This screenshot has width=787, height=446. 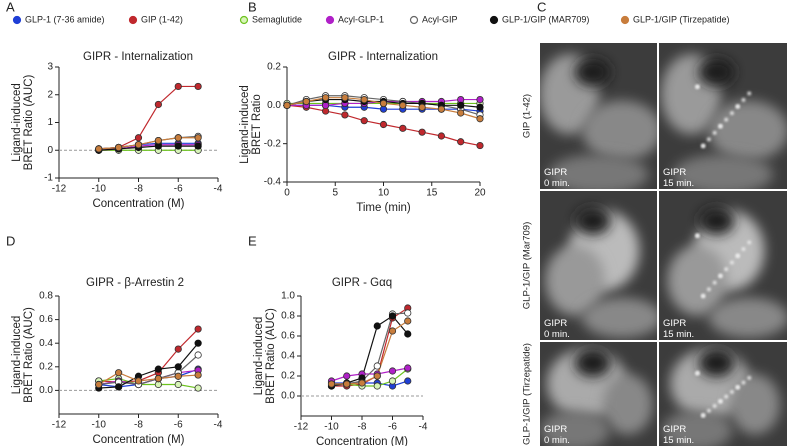 I want to click on y-tick-label: 0.8, so click(x=46, y=296).